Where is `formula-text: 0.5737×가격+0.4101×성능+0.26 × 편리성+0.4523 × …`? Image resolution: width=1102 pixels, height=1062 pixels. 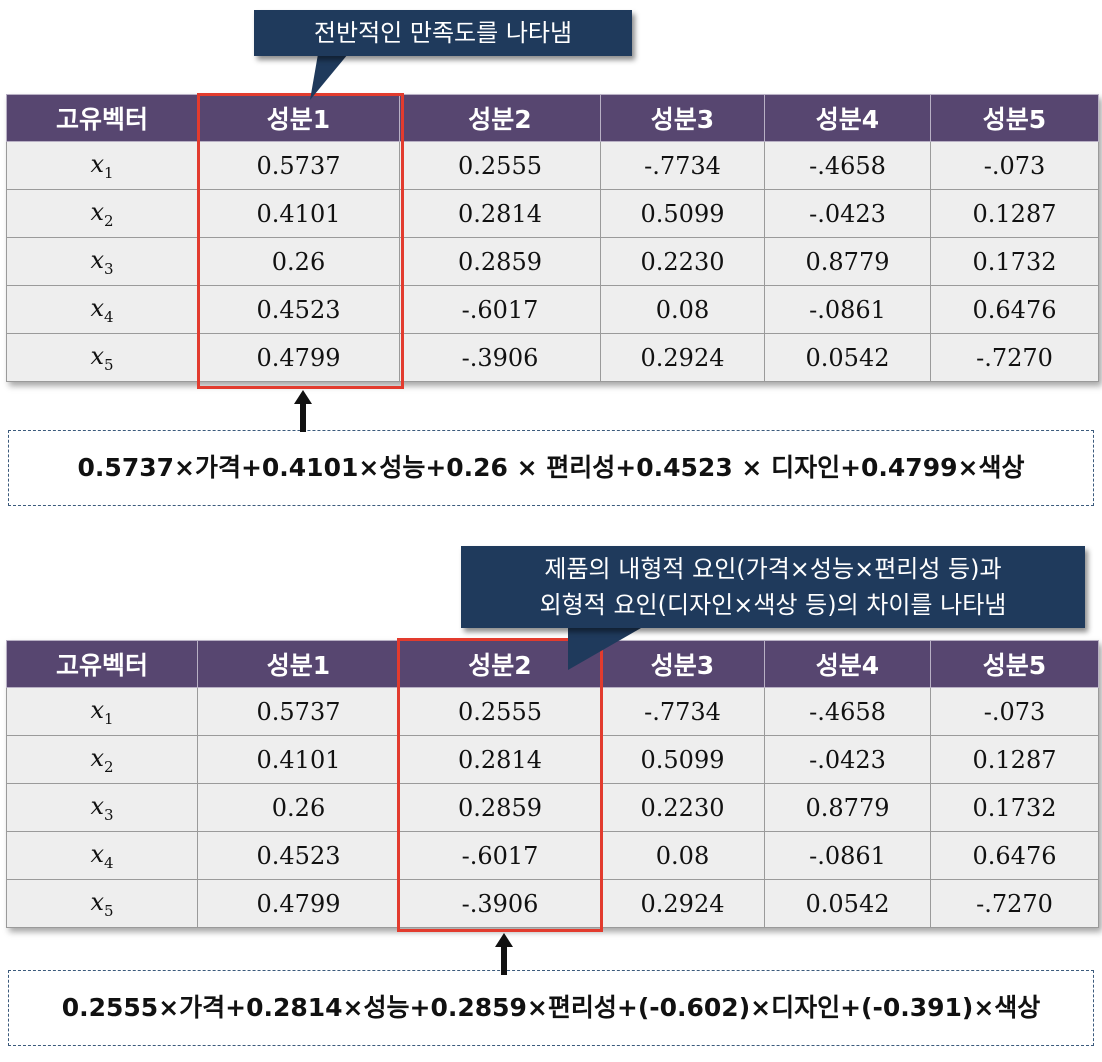
formula-text: 0.5737×가격+0.4101×성능+0.26 × 편리성+0.4523 × … is located at coordinates (551, 467).